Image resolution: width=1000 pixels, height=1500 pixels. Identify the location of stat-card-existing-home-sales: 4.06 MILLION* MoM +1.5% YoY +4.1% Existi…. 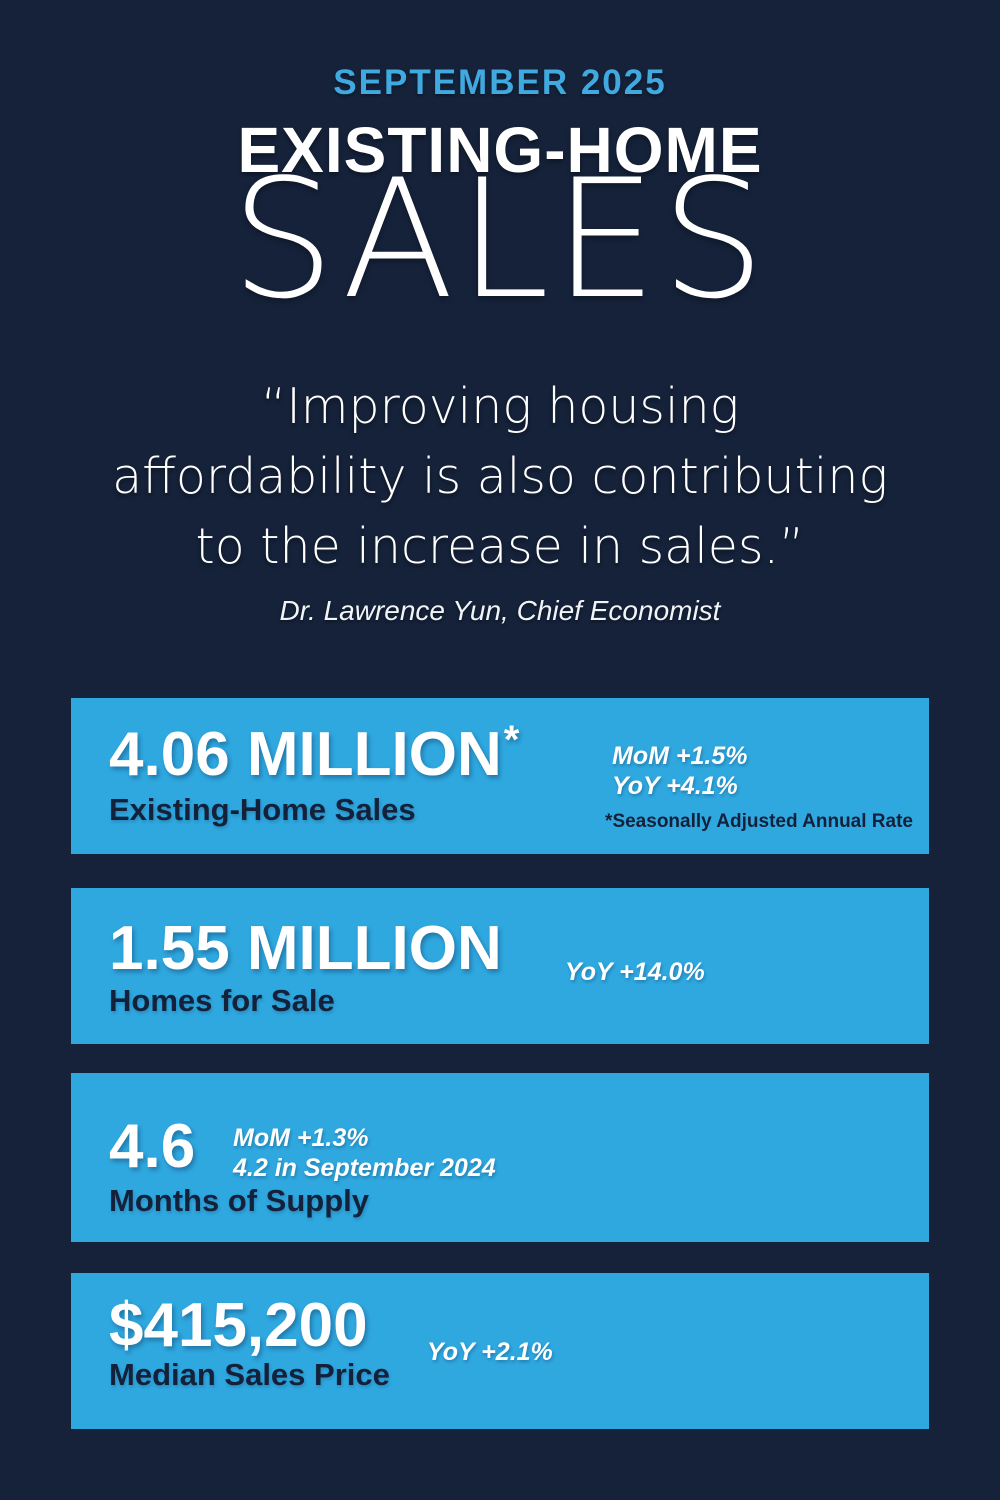
(500, 776).